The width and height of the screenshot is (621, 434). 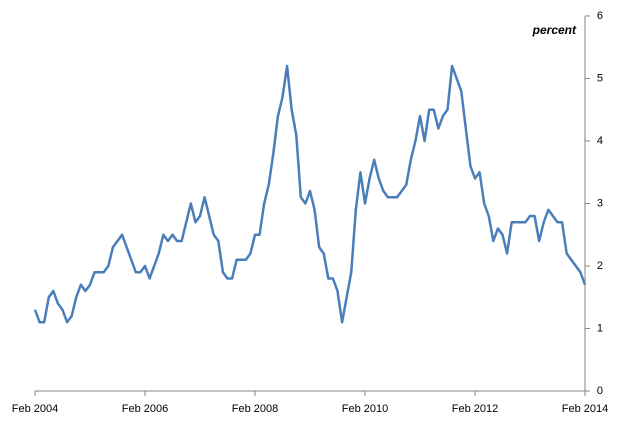 I want to click on x-tick-label: Feb 2014, so click(x=585, y=409).